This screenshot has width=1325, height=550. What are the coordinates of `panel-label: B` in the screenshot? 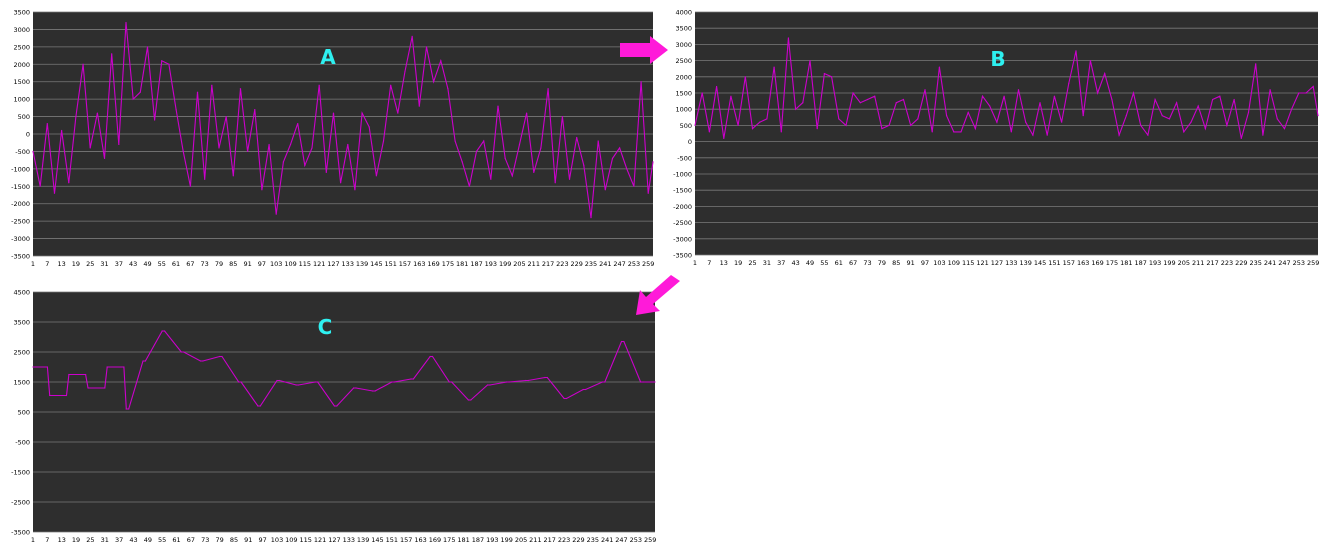 It's located at (997, 59).